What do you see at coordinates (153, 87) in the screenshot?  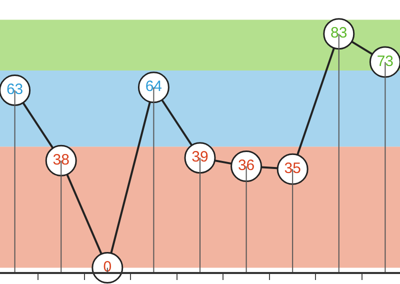 I see `data-label: 64` at bounding box center [153, 87].